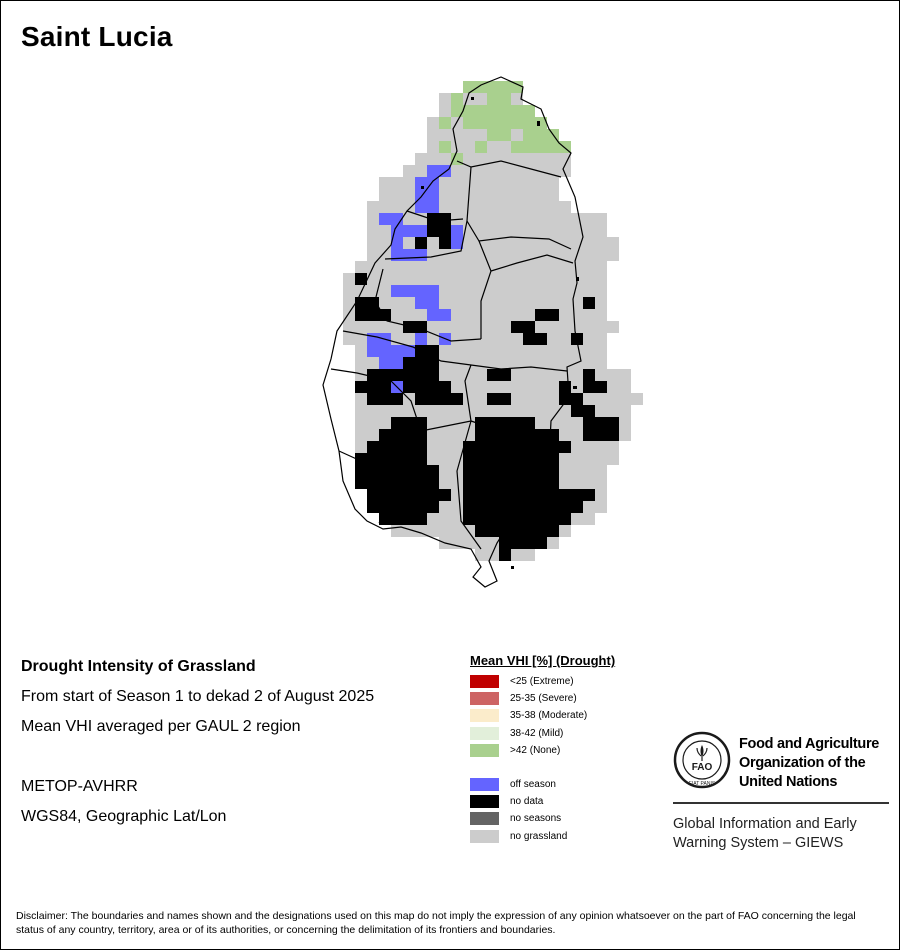 This screenshot has width=900, height=950. Describe the element at coordinates (484, 785) in the screenshot. I see `legend-swatch` at that location.